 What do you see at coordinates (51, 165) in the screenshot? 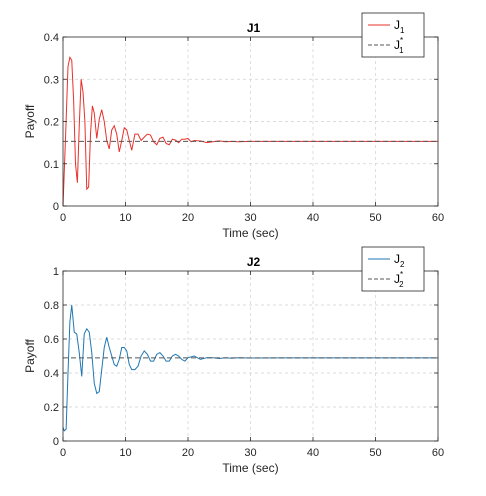
I see `y-tick-label: 0.1` at bounding box center [51, 165].